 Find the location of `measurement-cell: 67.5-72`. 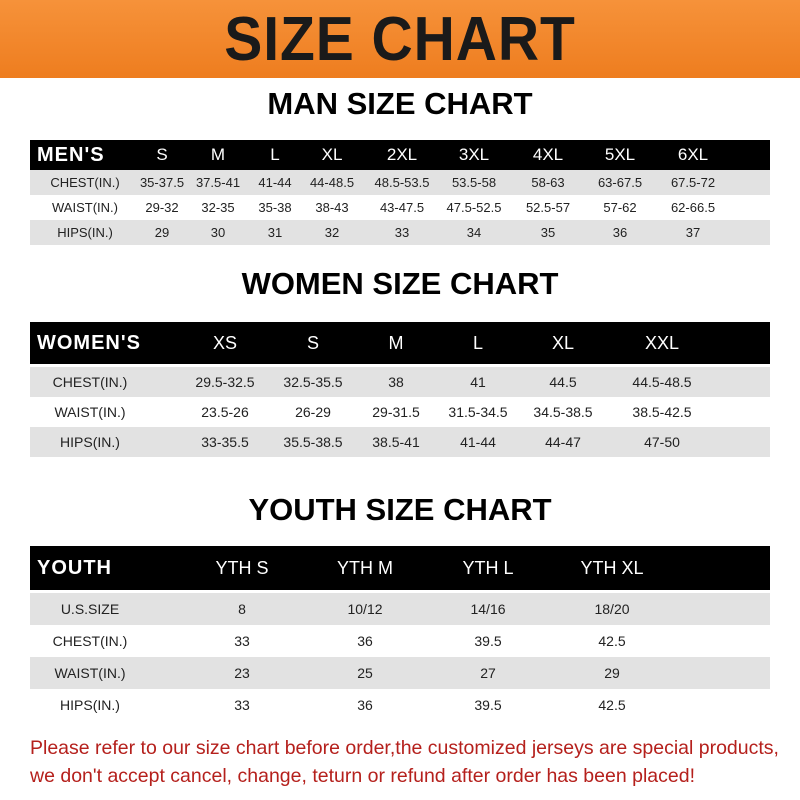

measurement-cell: 67.5-72 is located at coordinates (693, 182).